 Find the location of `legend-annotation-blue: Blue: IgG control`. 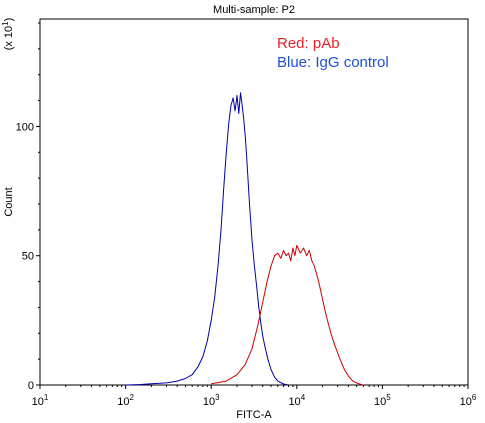

legend-annotation-blue: Blue: IgG control is located at coordinates (333, 62).